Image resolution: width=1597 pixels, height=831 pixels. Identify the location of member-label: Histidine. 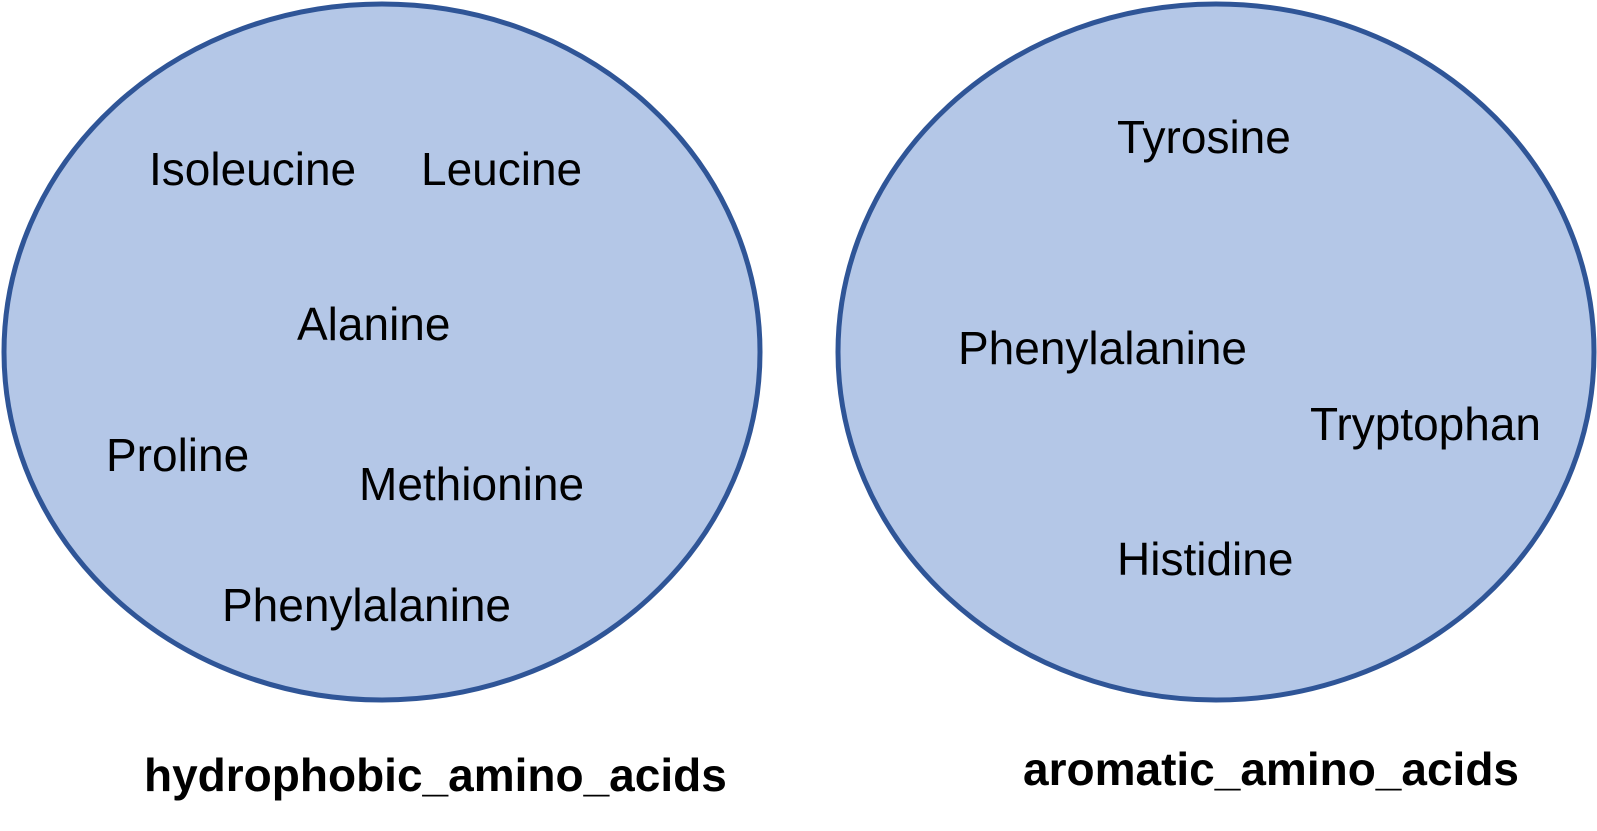
(1205, 559).